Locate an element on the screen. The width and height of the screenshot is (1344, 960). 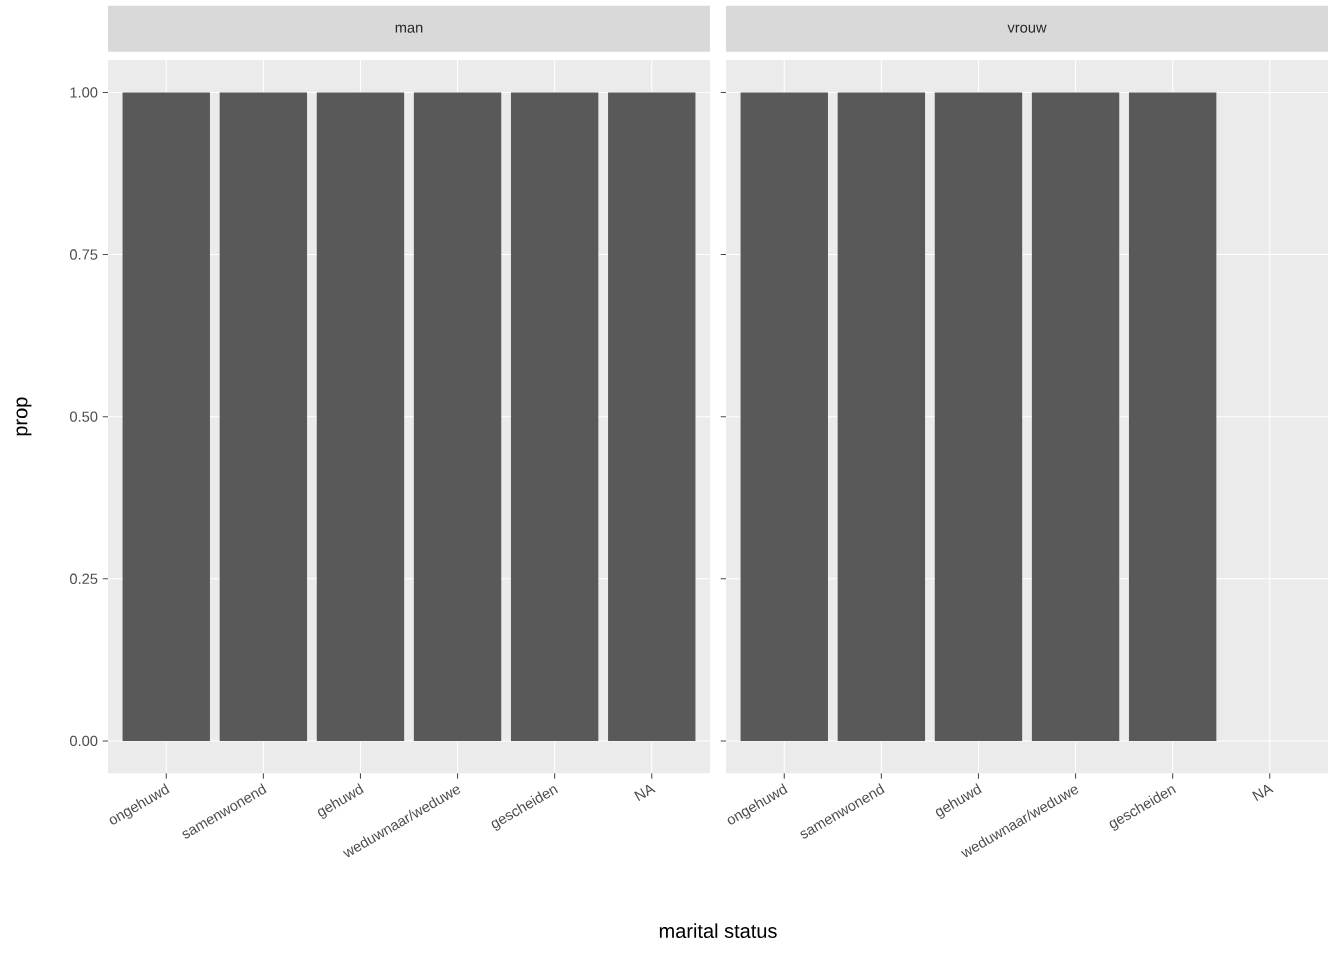
x-axis-title: marital status is located at coordinates (718, 930).